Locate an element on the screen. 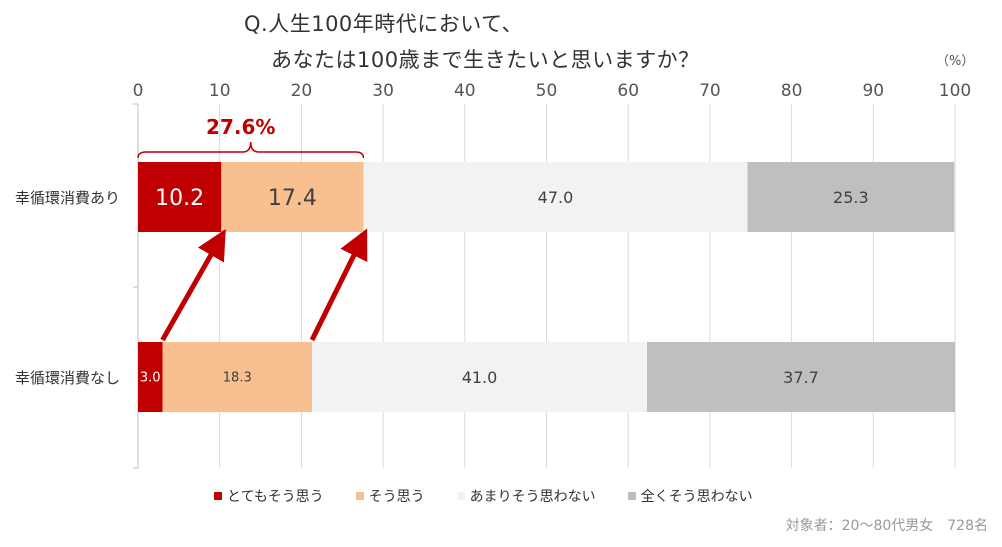  data-label-not-at-all-row2: 37.7 is located at coordinates (801, 377).